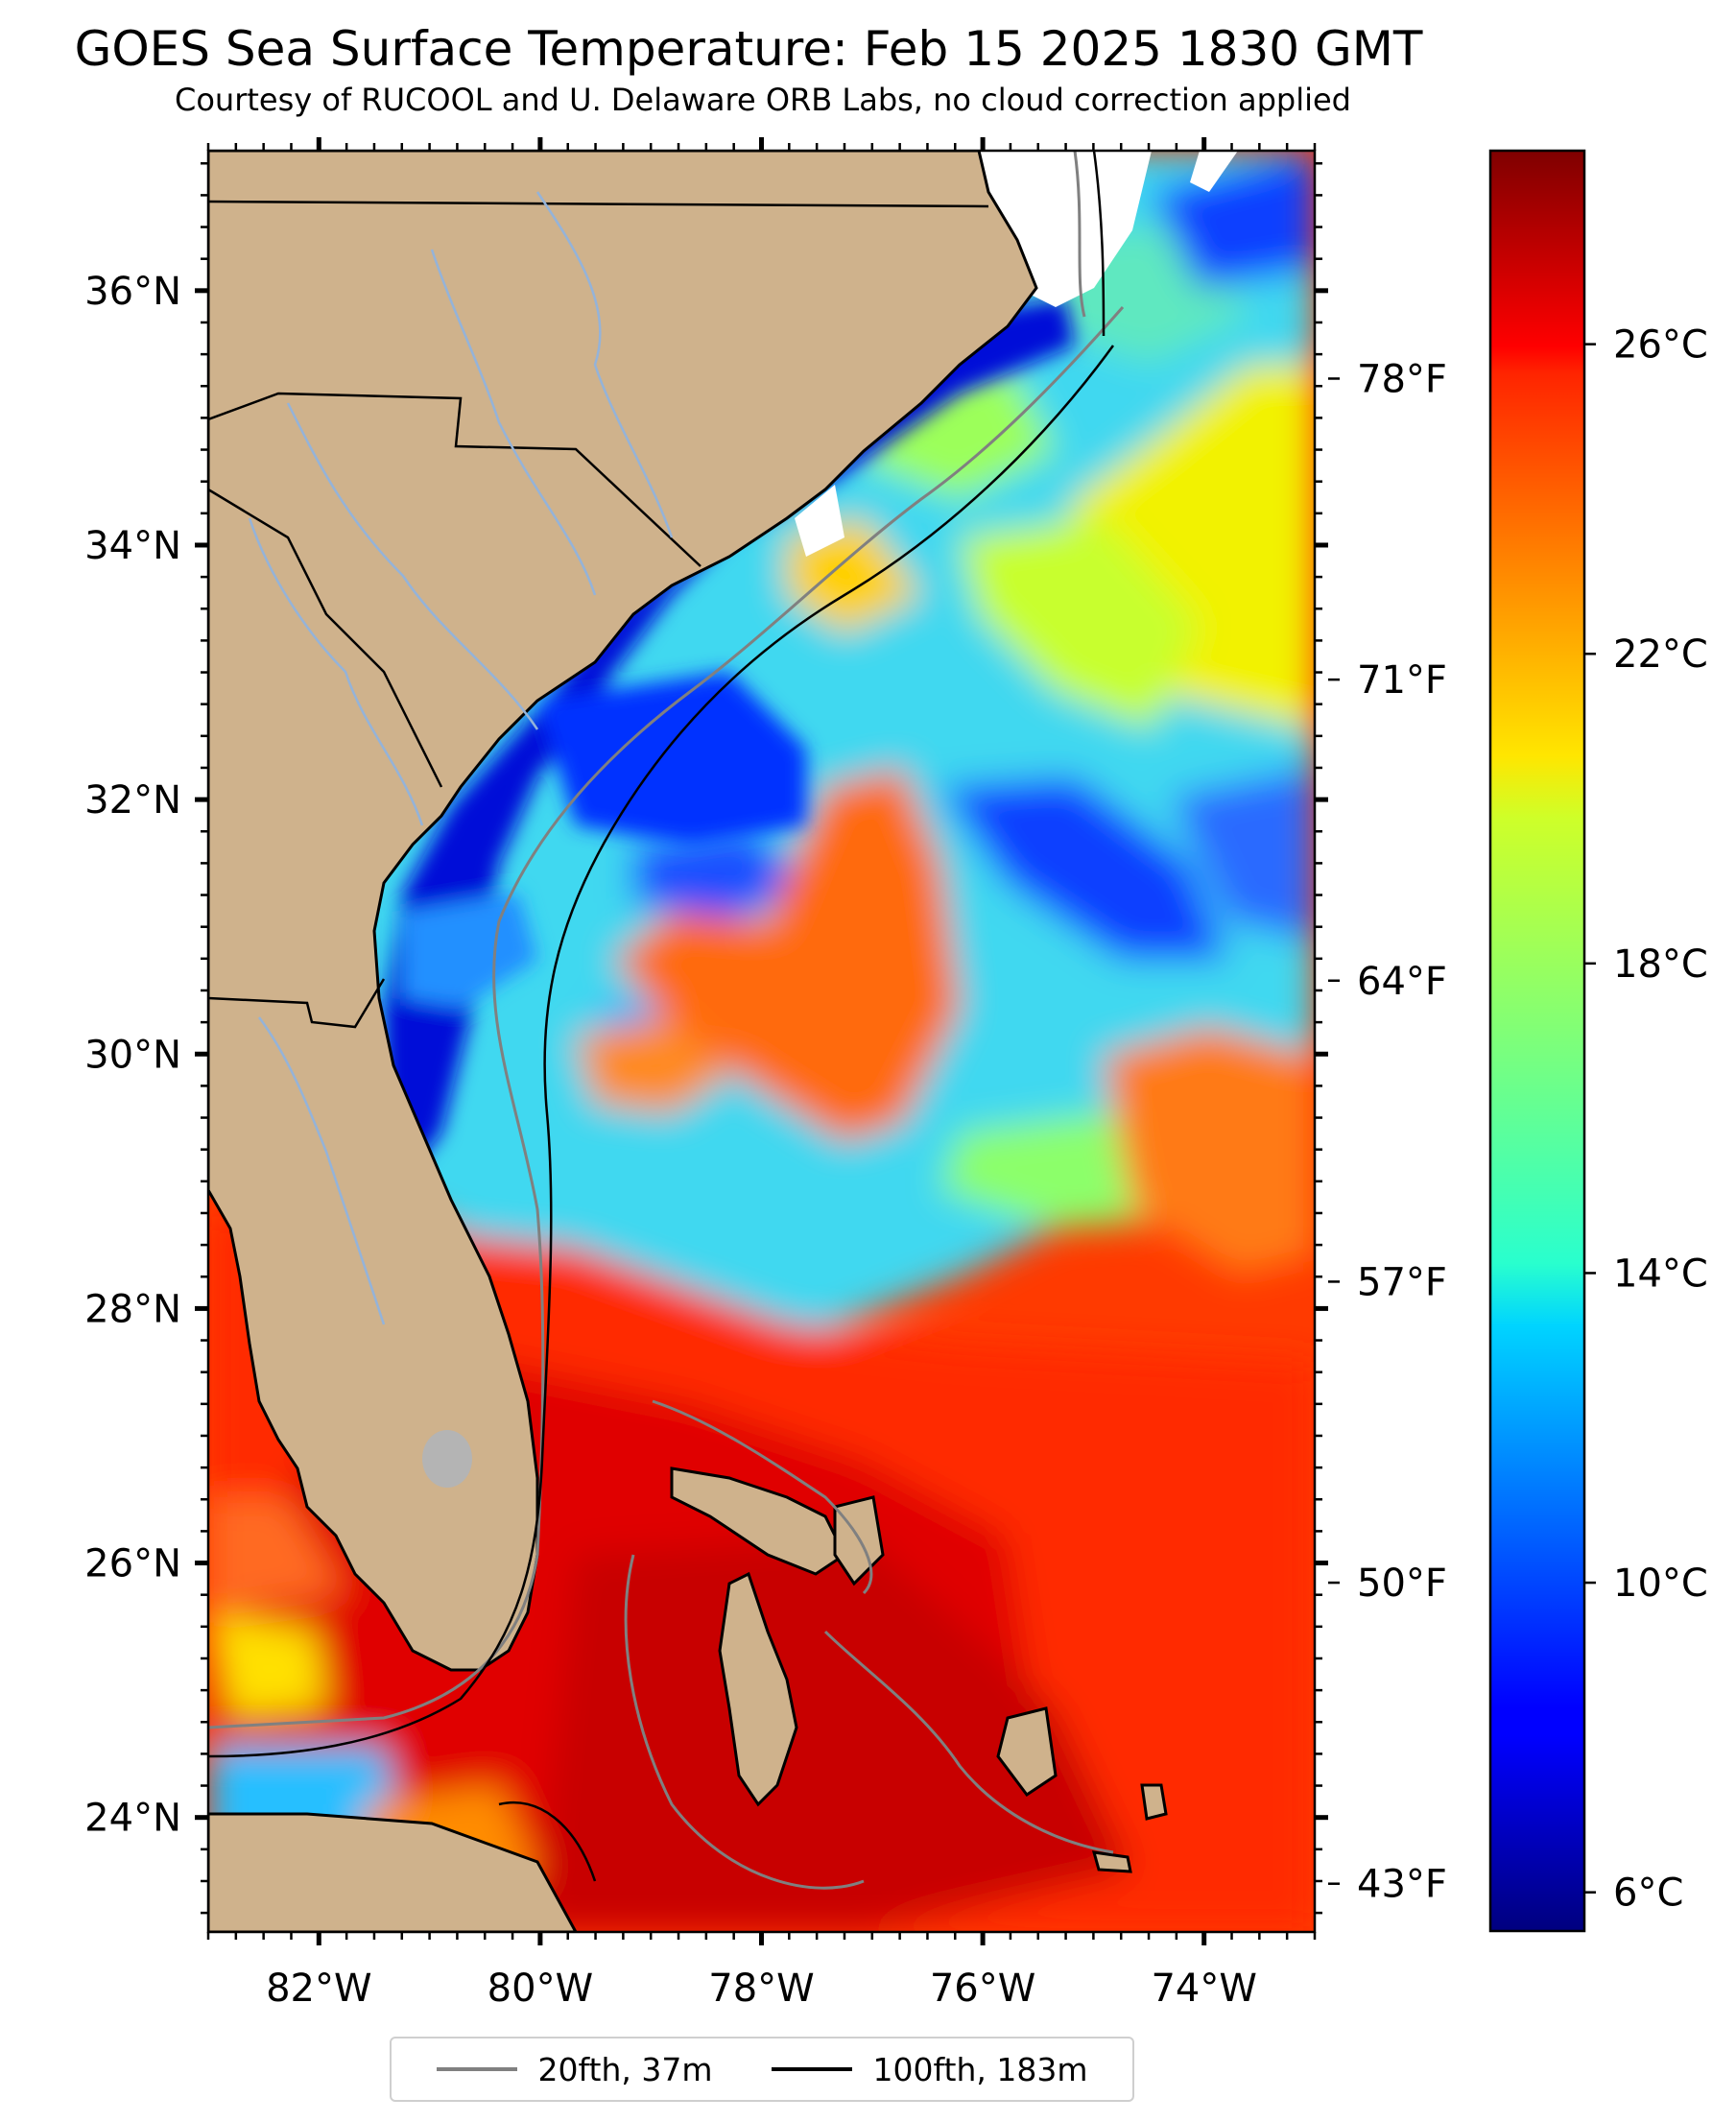 This screenshot has height=2122, width=1736. I want to click on lat-tick-label: 36°N, so click(132, 292).